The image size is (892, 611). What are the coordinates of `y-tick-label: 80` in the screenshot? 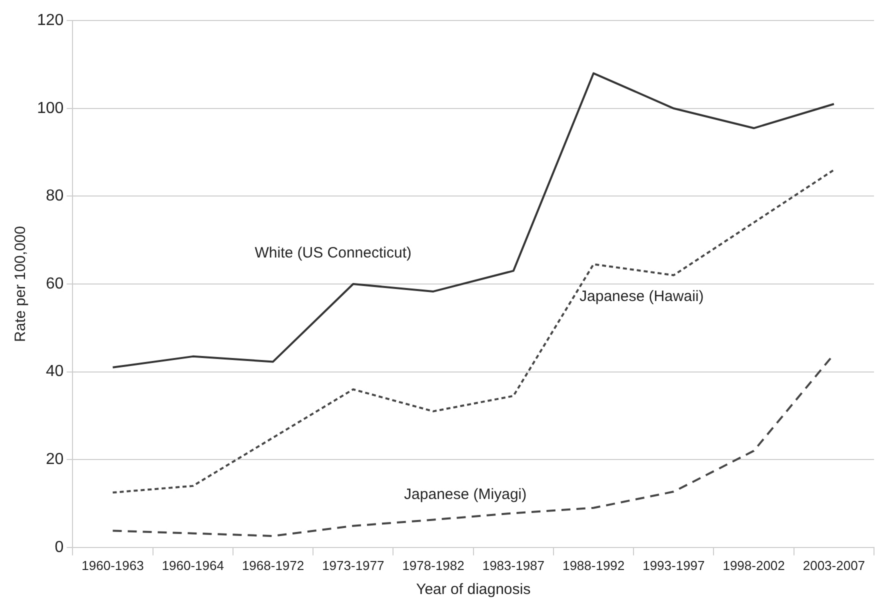 It's located at (55, 196).